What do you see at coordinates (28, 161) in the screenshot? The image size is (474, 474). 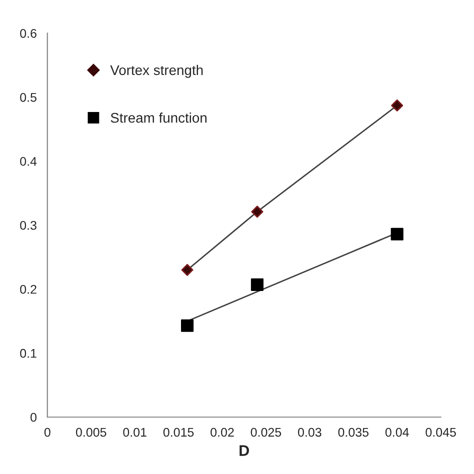 I see `y-tick-label: 0.4` at bounding box center [28, 161].